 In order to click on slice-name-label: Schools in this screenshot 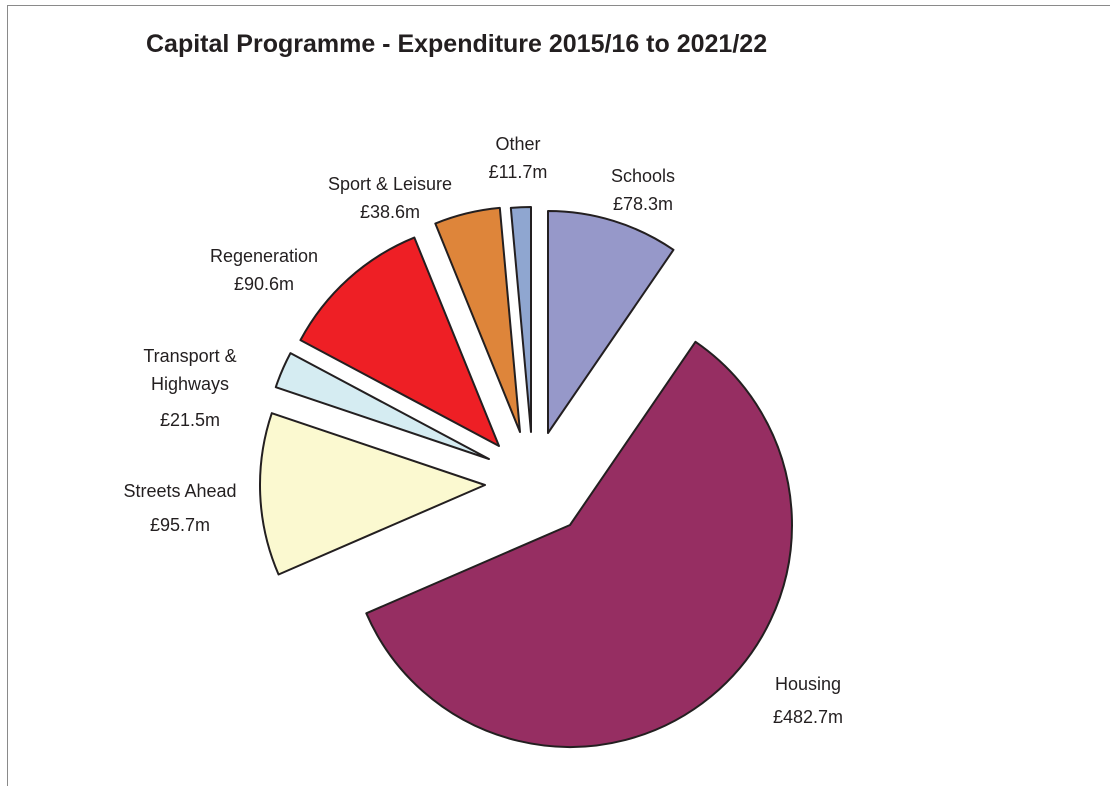, I will do `click(643, 176)`.